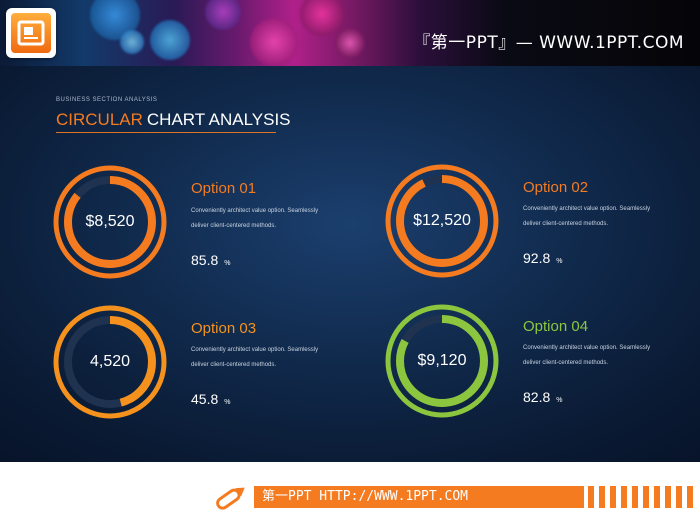  Describe the element at coordinates (99, 119) in the screenshot. I see `title-accent: CIRCULAR` at that location.